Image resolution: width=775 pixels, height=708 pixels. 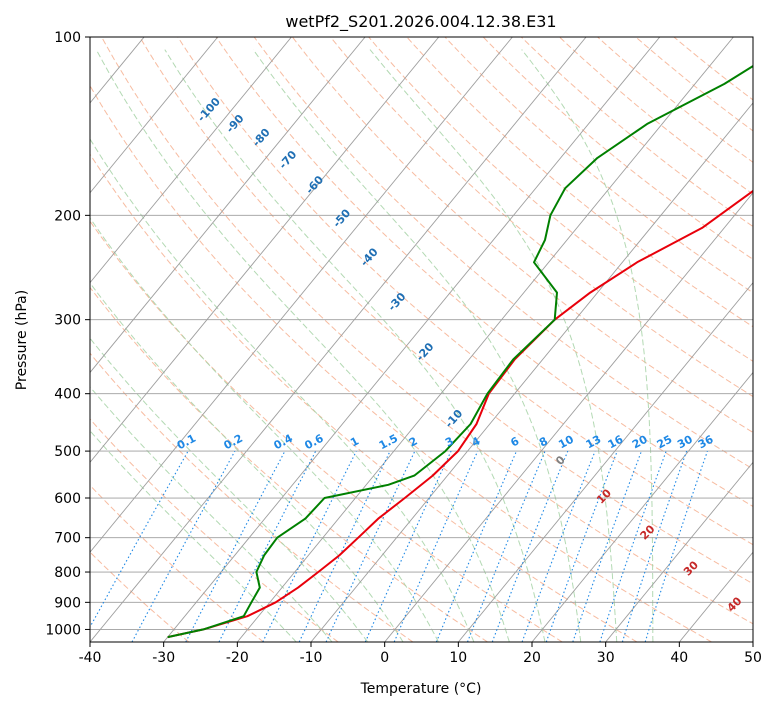 What do you see at coordinates (616, 442) in the screenshot?
I see `mixing-ratio-label: 16` at bounding box center [616, 442].